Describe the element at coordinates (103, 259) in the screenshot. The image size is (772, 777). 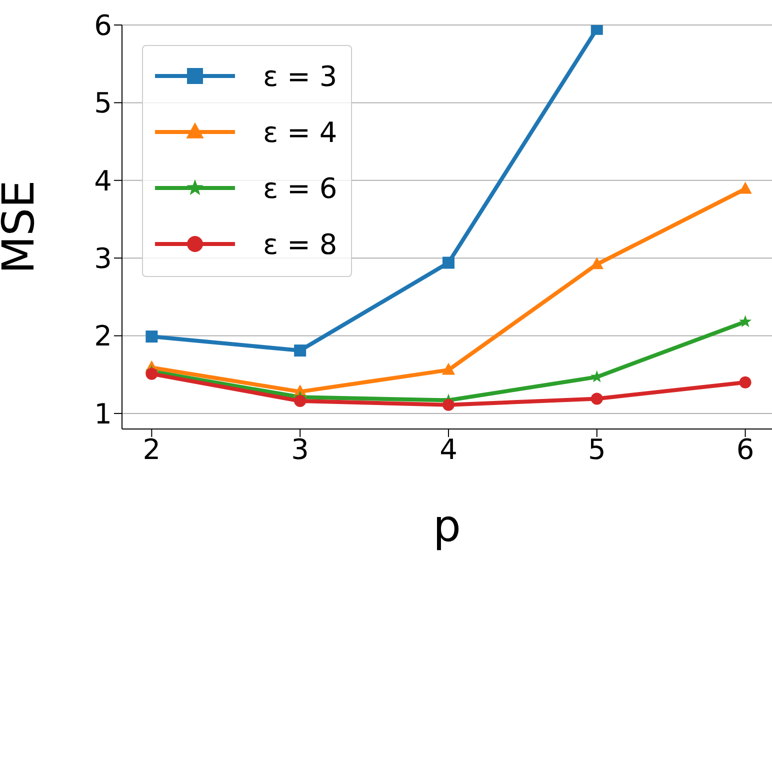
I see `y-tick-label: 3` at that location.